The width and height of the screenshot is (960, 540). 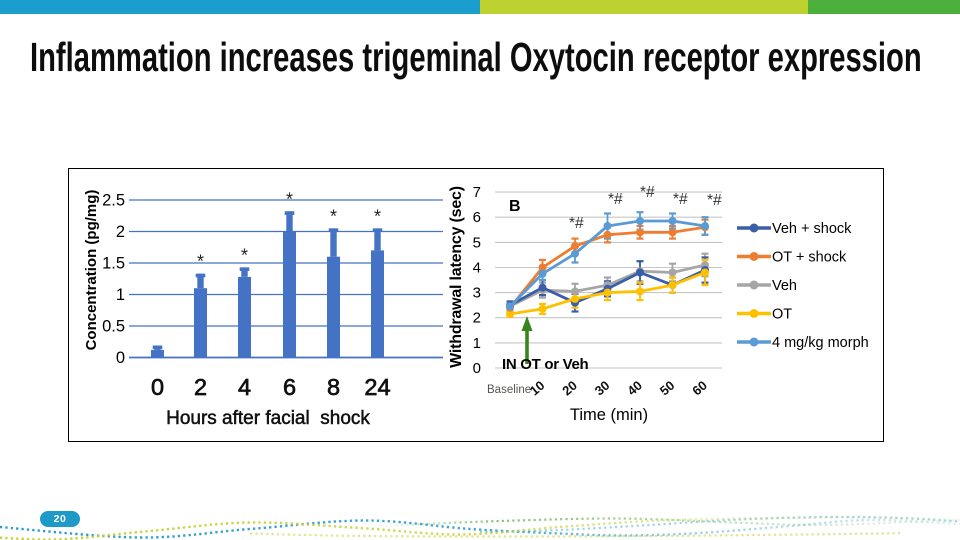 I want to click on svg-text: Veh, so click(x=784, y=286).